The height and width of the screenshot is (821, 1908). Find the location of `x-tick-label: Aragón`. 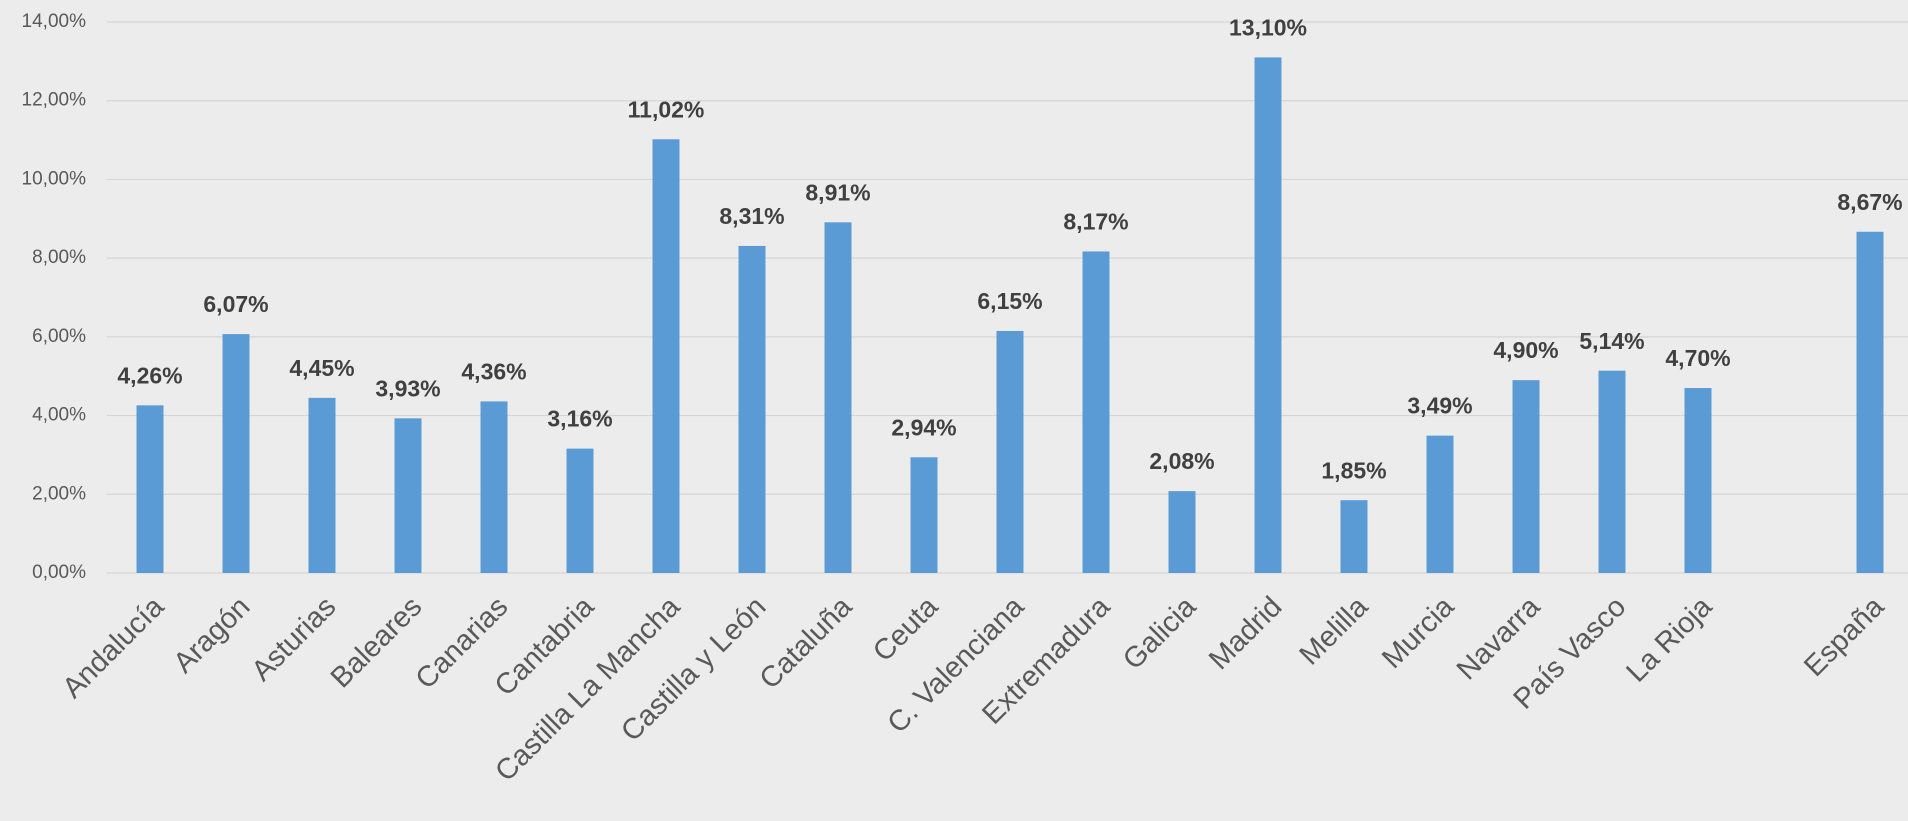

x-tick-label: Aragón is located at coordinates (212, 635).